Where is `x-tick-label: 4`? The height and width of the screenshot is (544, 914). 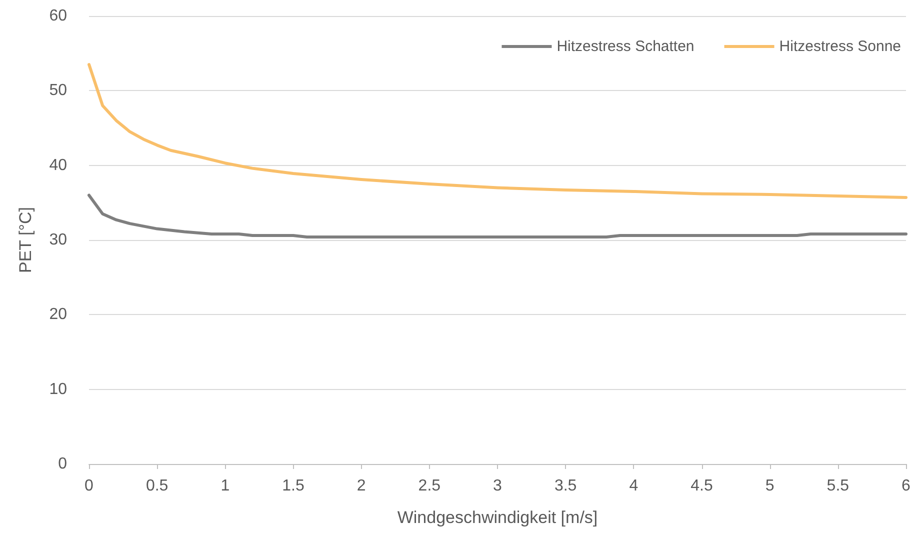
x-tick-label: 4 is located at coordinates (633, 486).